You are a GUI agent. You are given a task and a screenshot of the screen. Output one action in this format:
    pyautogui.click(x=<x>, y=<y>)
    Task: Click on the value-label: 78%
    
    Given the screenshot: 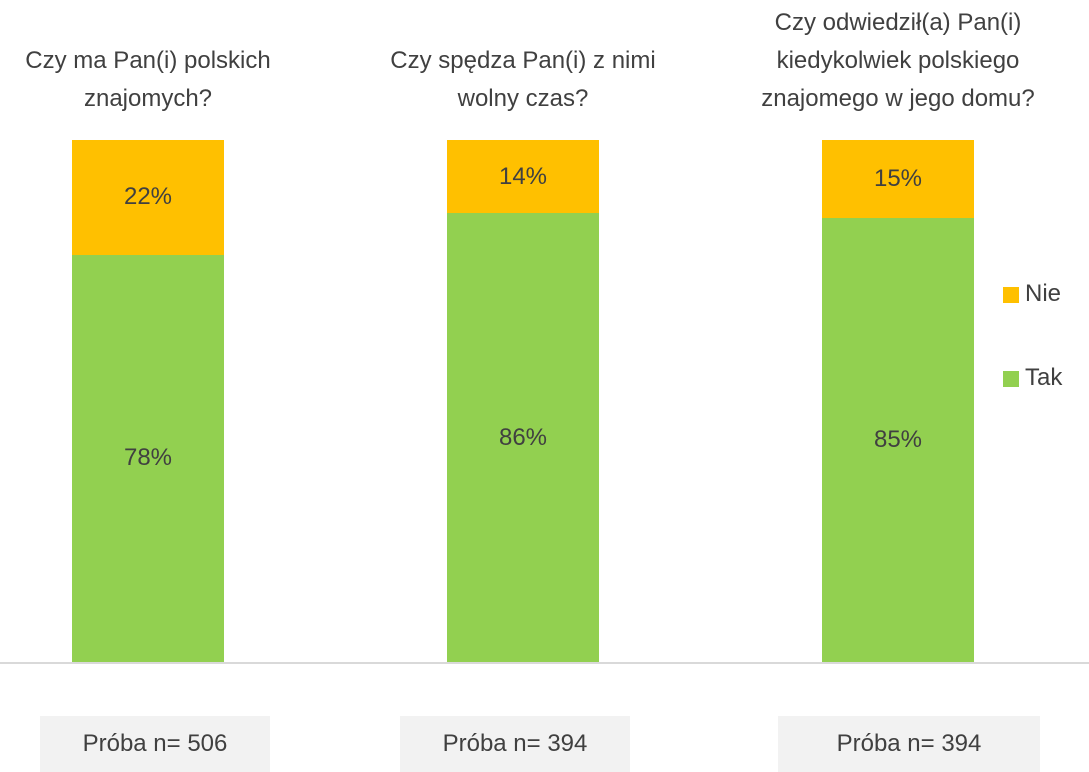 What is the action you would take?
    pyautogui.click(x=148, y=458)
    